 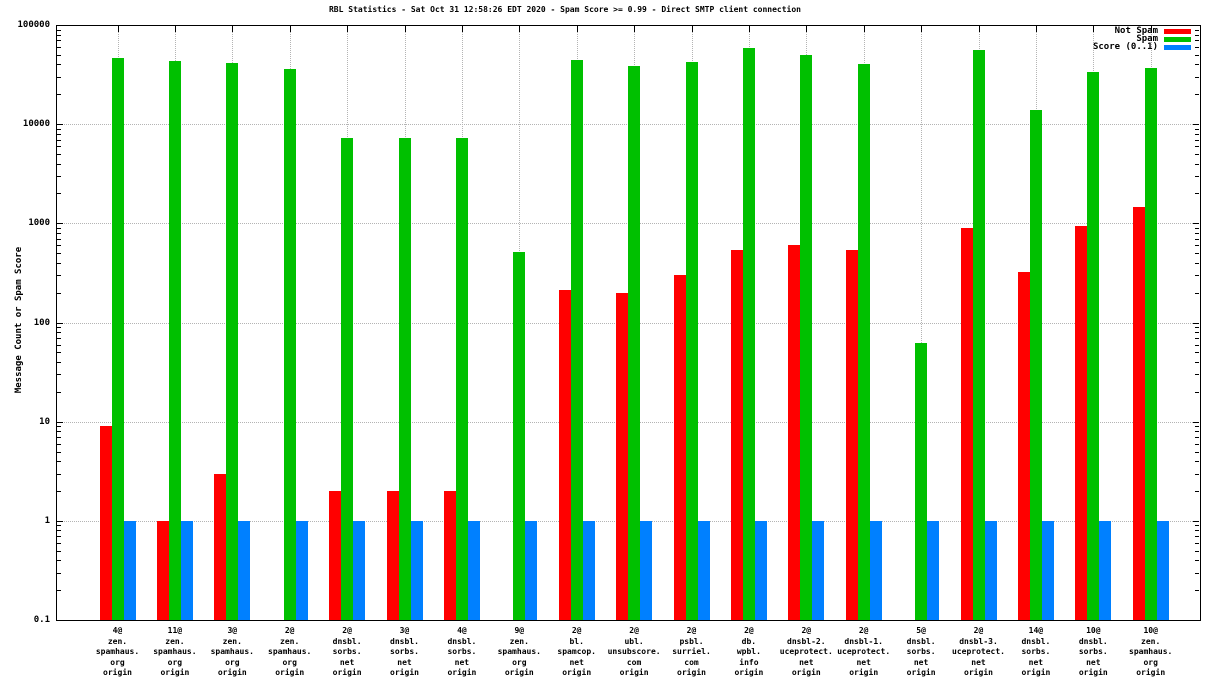 What do you see at coordinates (118, 652) in the screenshot?
I see `x-category-label: 4@ zen. spamhaus. org origin` at bounding box center [118, 652].